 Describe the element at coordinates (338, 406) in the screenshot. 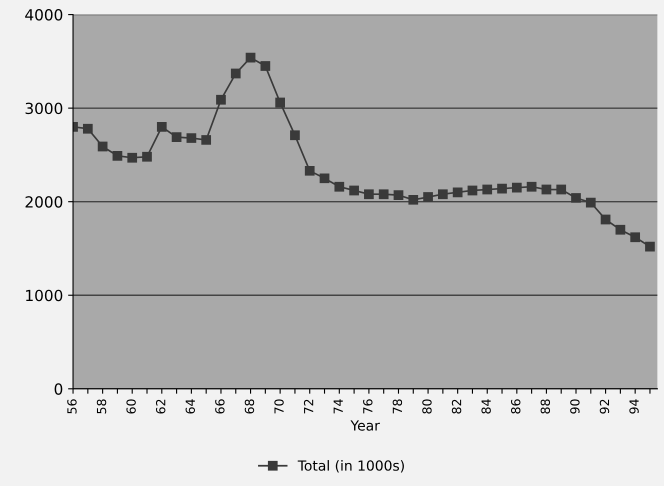

I see `x-tick-label: 74` at that location.